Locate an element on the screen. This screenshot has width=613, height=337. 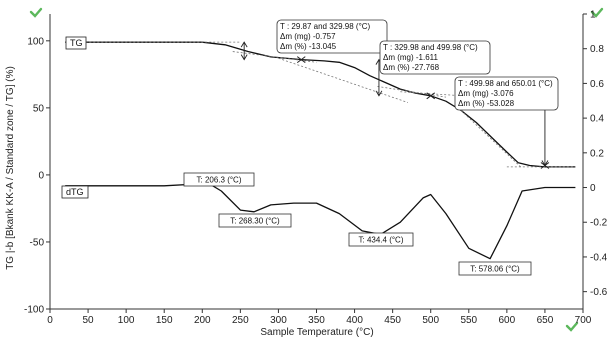
x-tick-label: 300 is located at coordinates (278, 320).